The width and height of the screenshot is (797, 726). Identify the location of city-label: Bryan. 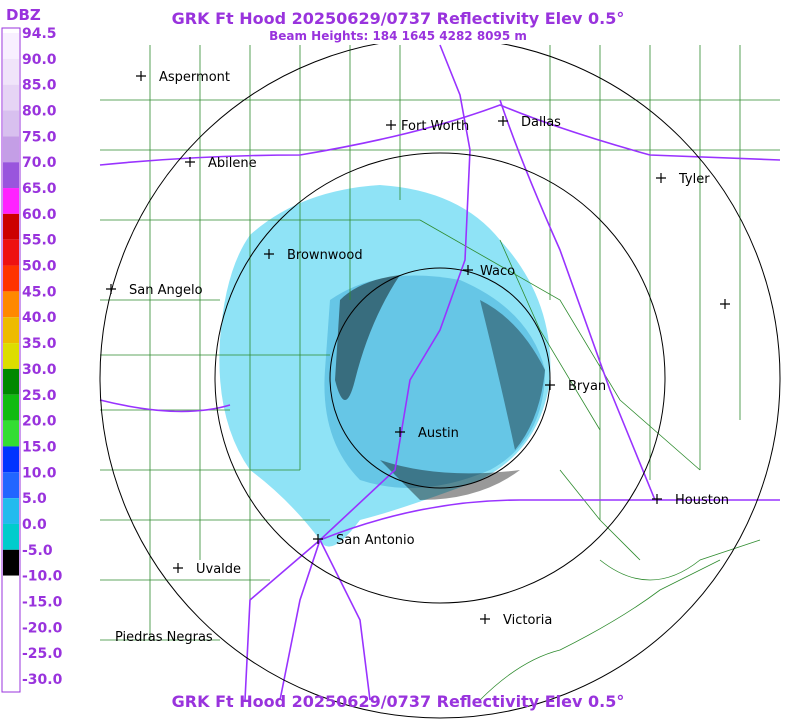
(587, 386).